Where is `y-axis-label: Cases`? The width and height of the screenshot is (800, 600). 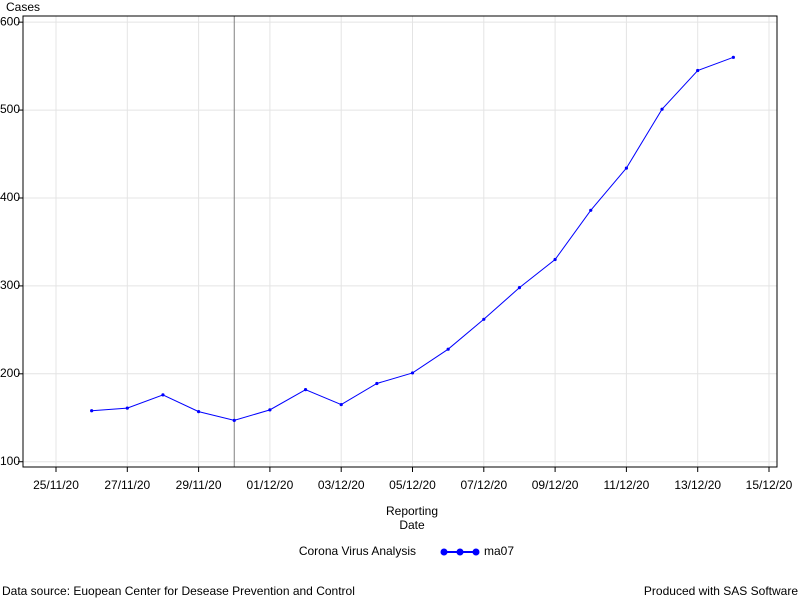
y-axis-label: Cases is located at coordinates (23, 7).